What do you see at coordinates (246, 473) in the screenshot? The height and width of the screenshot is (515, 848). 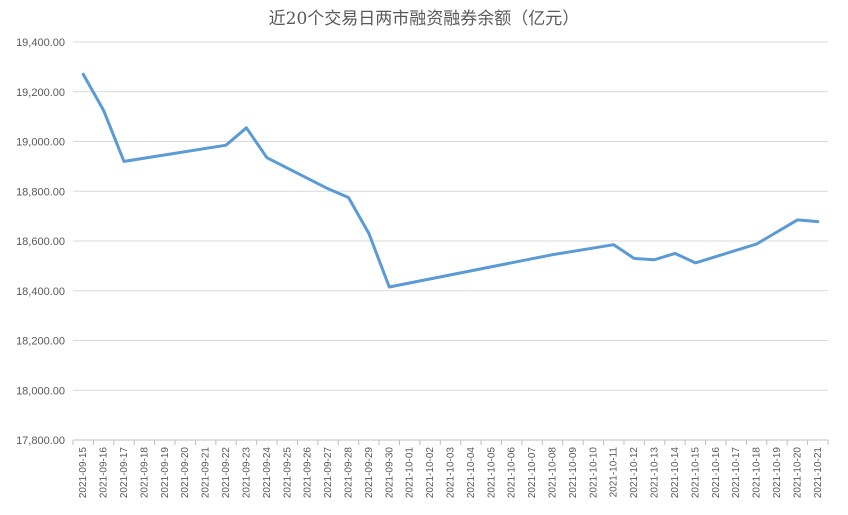 I see `x-tick-label: 2021-09-23` at bounding box center [246, 473].